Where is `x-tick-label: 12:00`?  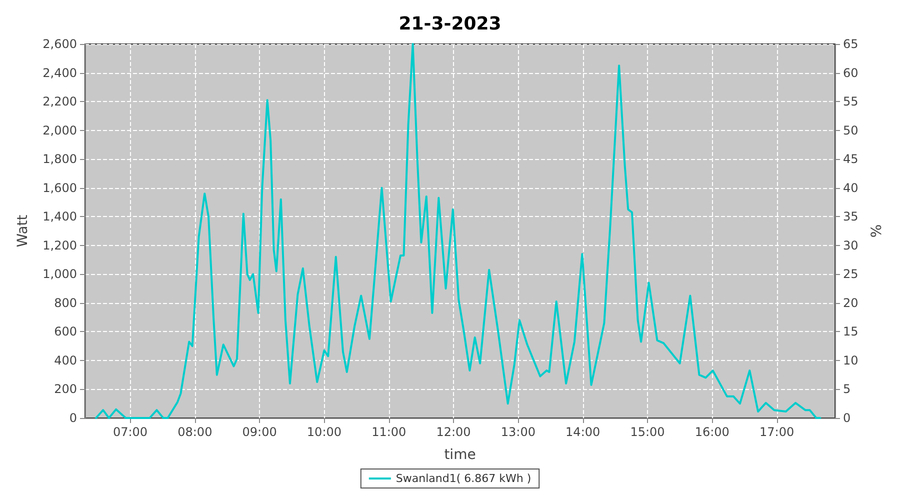 x-tick-label: 12:00 is located at coordinates (453, 432).